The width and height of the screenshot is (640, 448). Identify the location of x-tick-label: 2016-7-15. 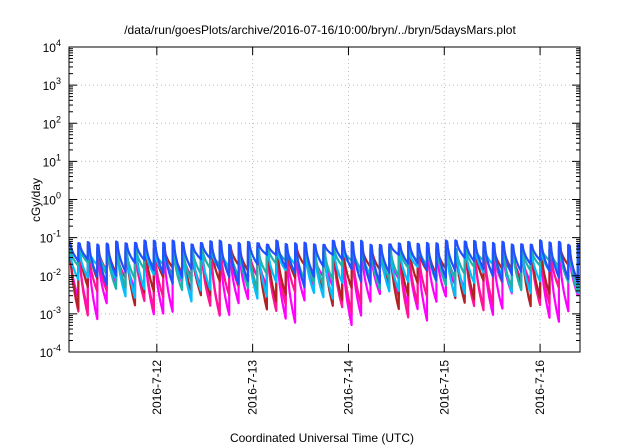
(444, 387).